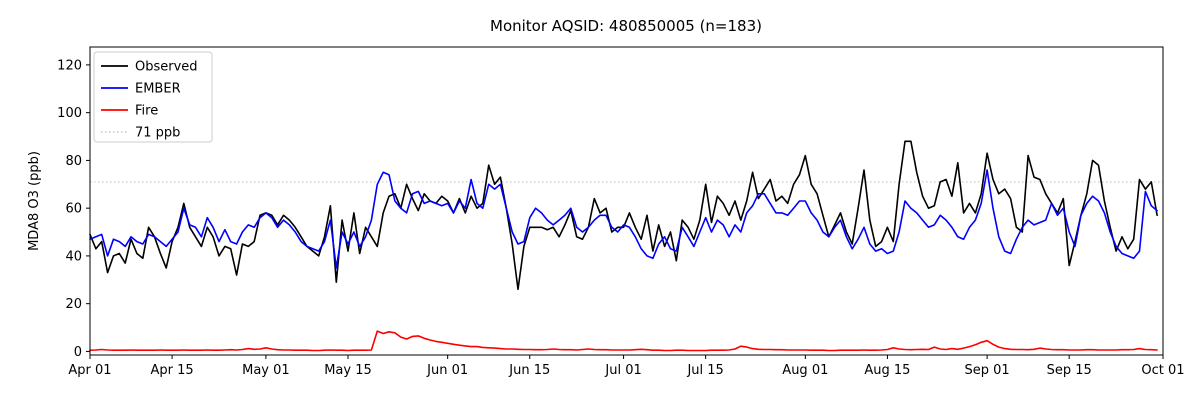 The width and height of the screenshot is (1200, 400). Describe the element at coordinates (626, 26) in the screenshot. I see `chart-title: Monitor AQSID: 480850005 (n=183)` at that location.